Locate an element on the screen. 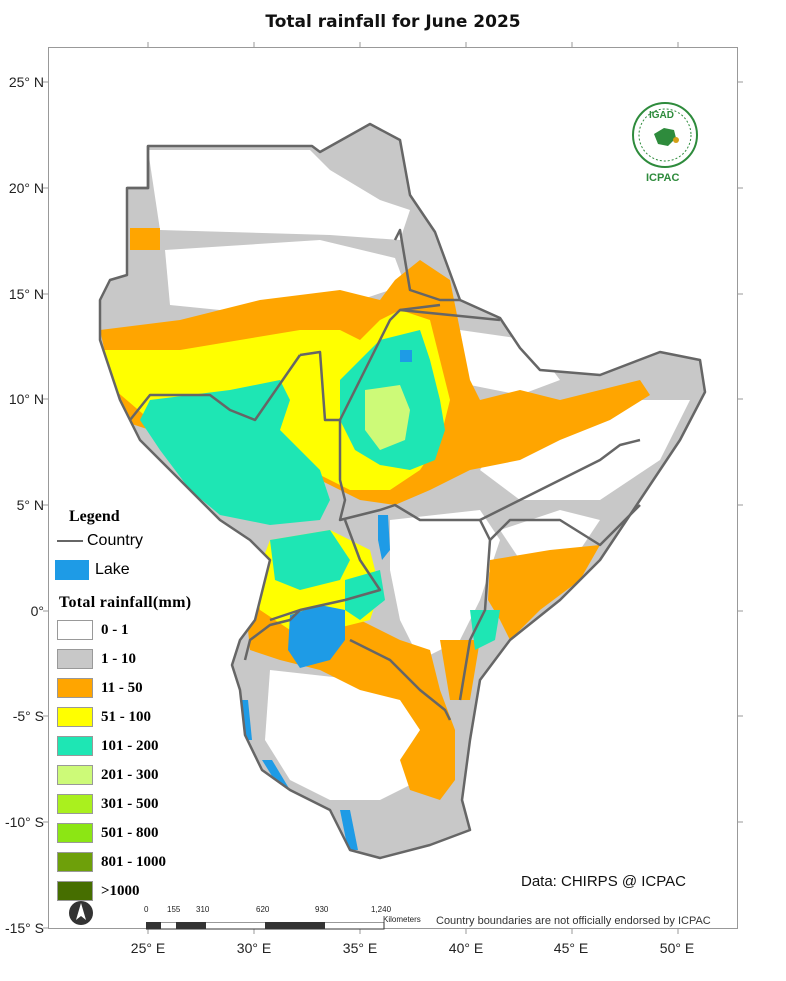  lon-label-40e: 40° E is located at coordinates (466, 948).